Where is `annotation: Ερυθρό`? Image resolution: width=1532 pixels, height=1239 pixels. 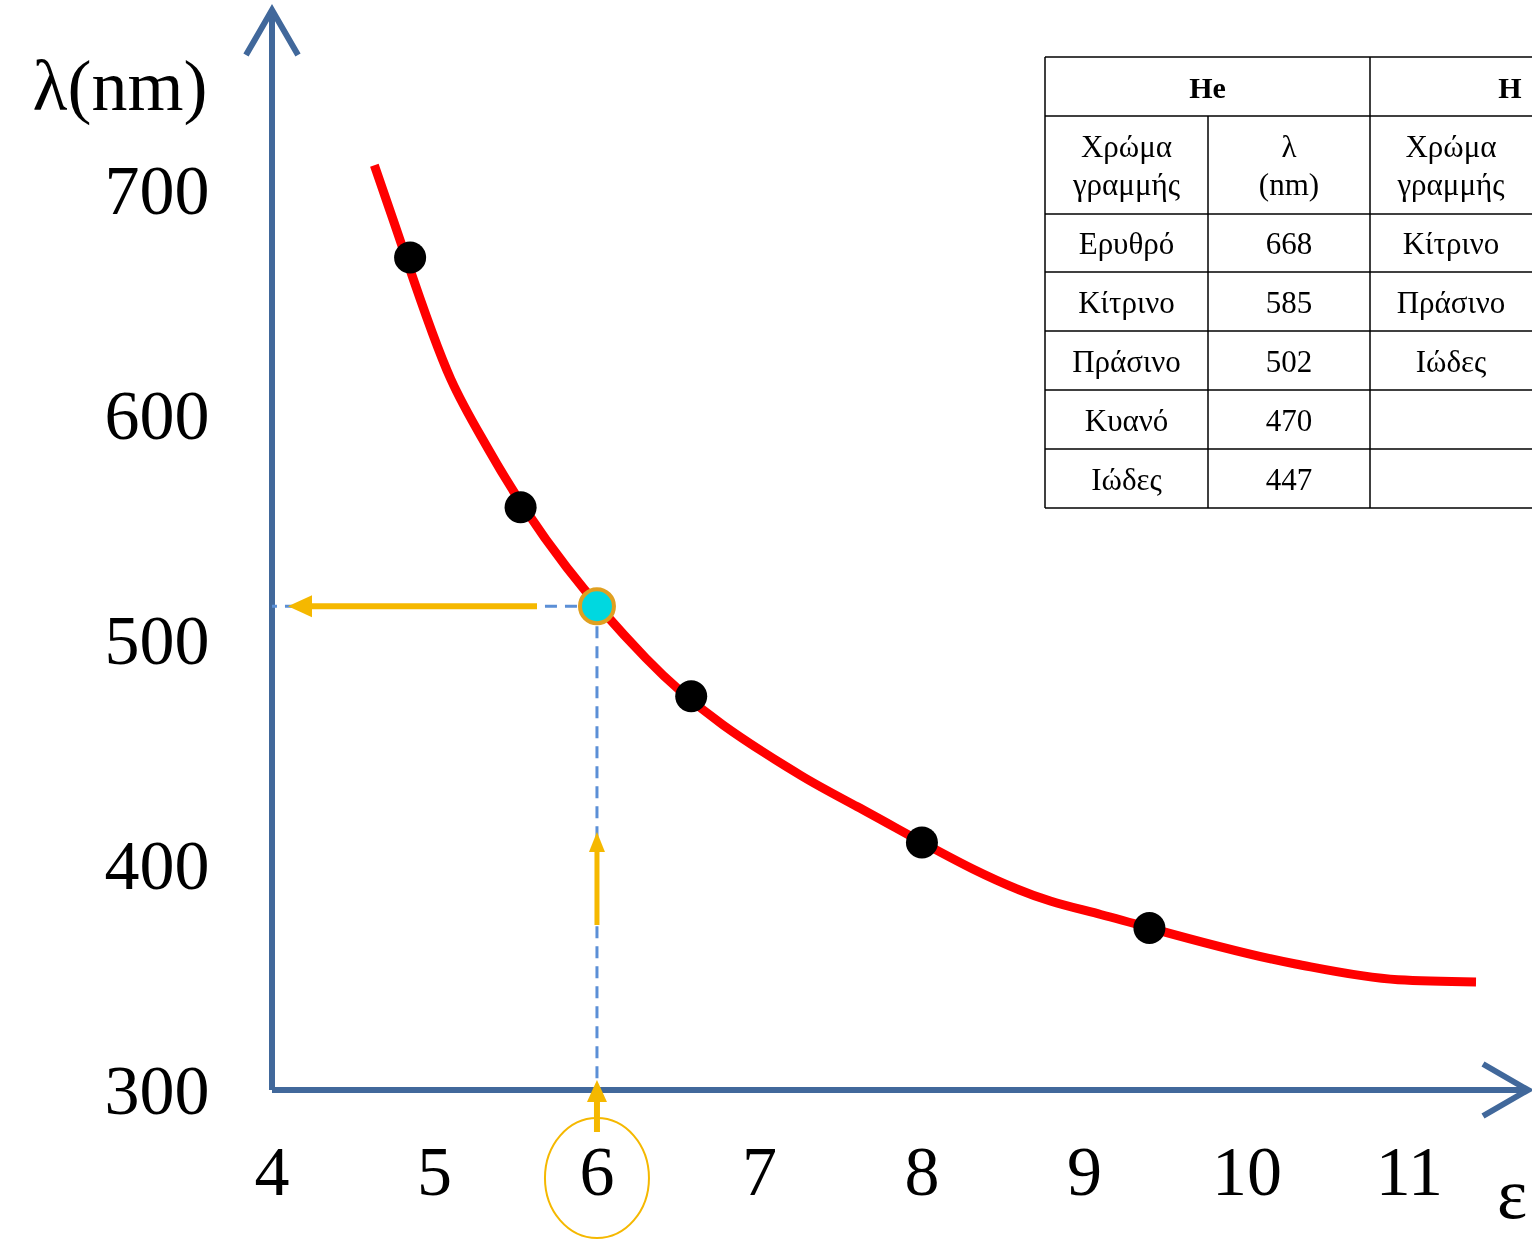
annotation: Ερυθρό is located at coordinates (1126, 243).